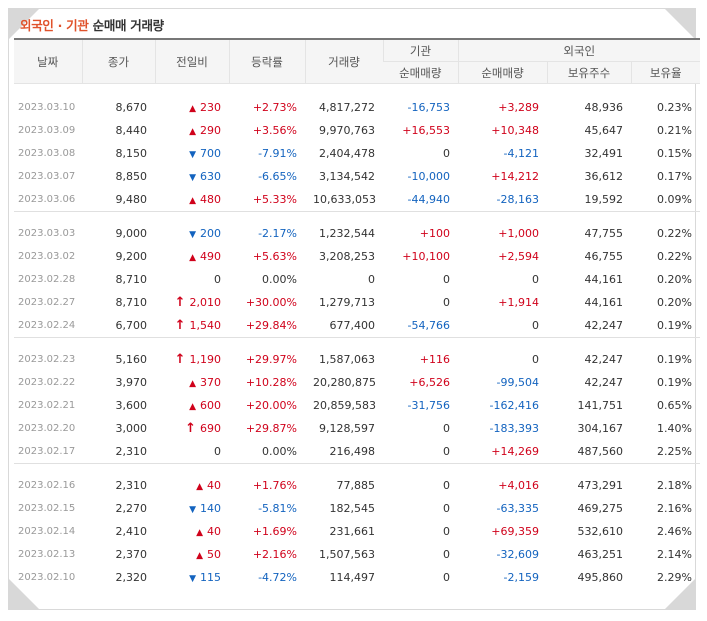 The image size is (707, 621). I want to click on row-diff-value: 0, so click(217, 279).